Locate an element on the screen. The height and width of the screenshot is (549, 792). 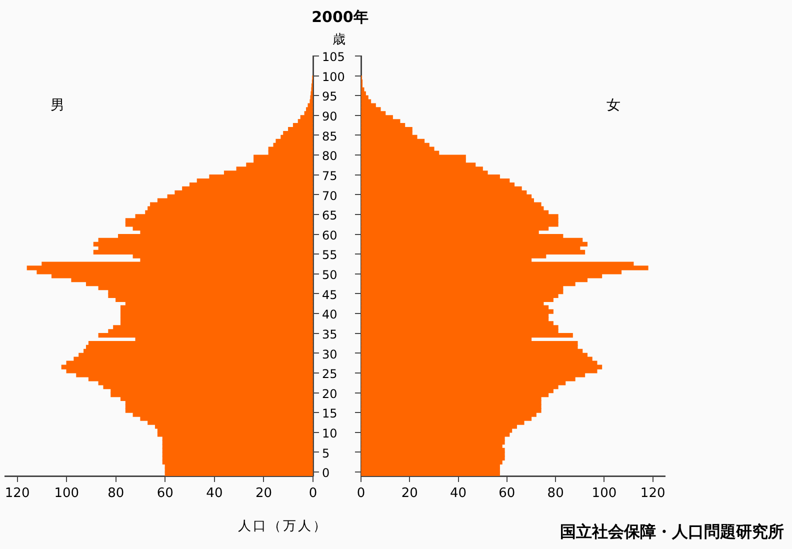
y-tick-label: 45 is located at coordinates (330, 295).